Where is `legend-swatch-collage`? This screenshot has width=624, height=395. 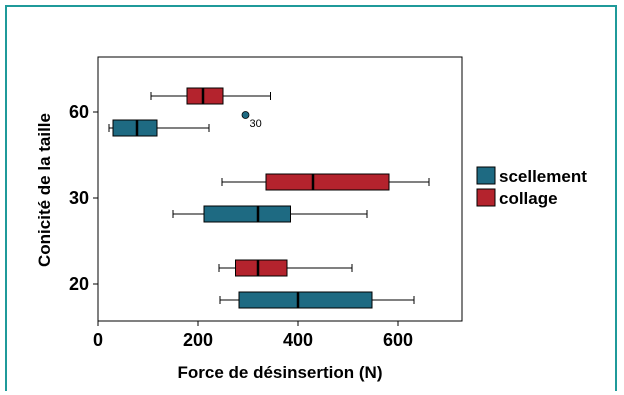
legend-swatch-collage is located at coordinates (486, 197).